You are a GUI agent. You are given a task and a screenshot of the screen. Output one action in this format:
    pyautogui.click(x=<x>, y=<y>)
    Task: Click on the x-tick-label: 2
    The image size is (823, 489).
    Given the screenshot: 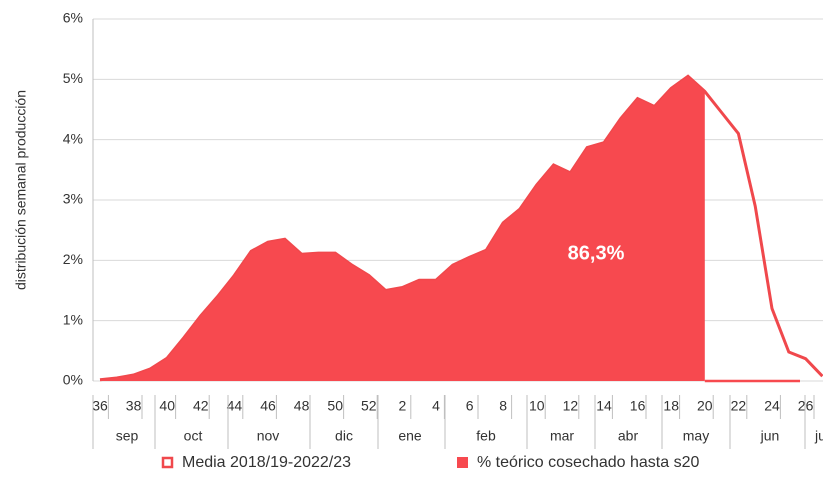 What is the action you would take?
    pyautogui.click(x=403, y=406)
    